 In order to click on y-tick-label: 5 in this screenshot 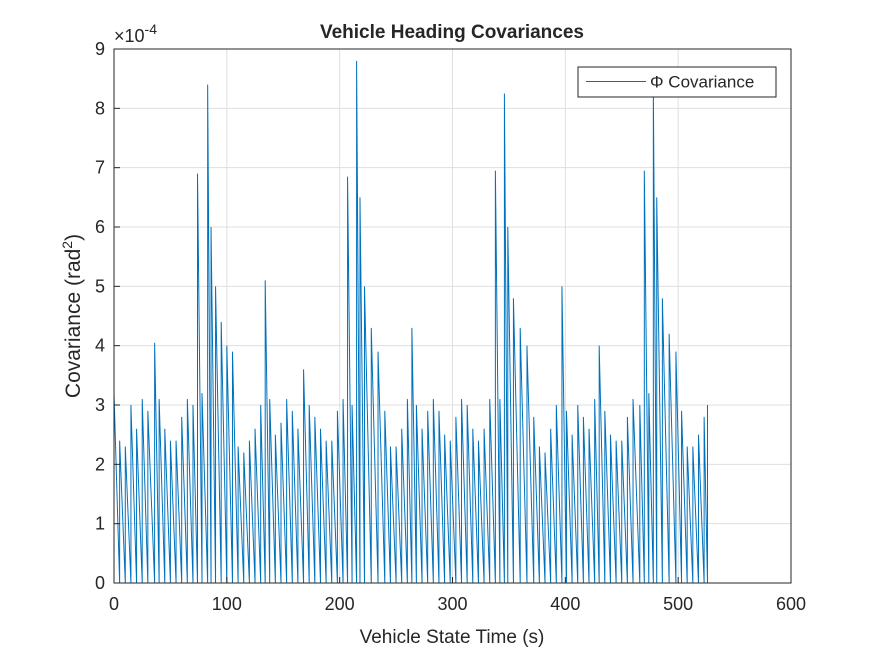, I will do `click(100, 286)`.